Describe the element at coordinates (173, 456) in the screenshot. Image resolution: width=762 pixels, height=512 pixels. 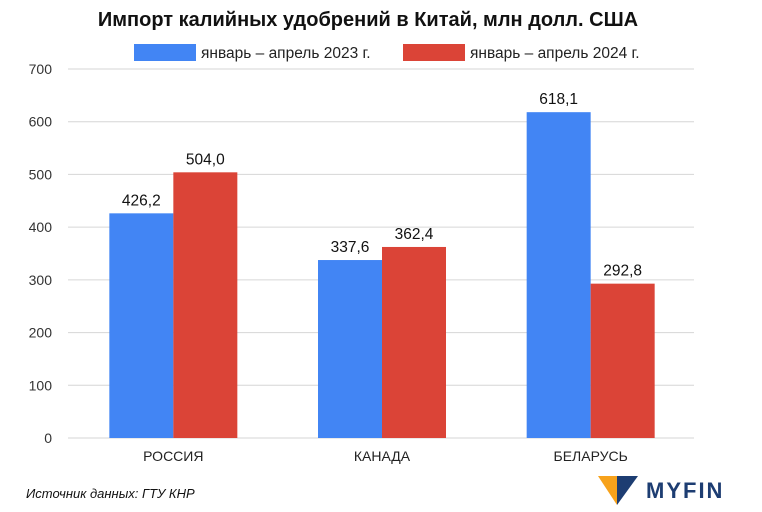
I see `category-label: РОССИЯ` at that location.